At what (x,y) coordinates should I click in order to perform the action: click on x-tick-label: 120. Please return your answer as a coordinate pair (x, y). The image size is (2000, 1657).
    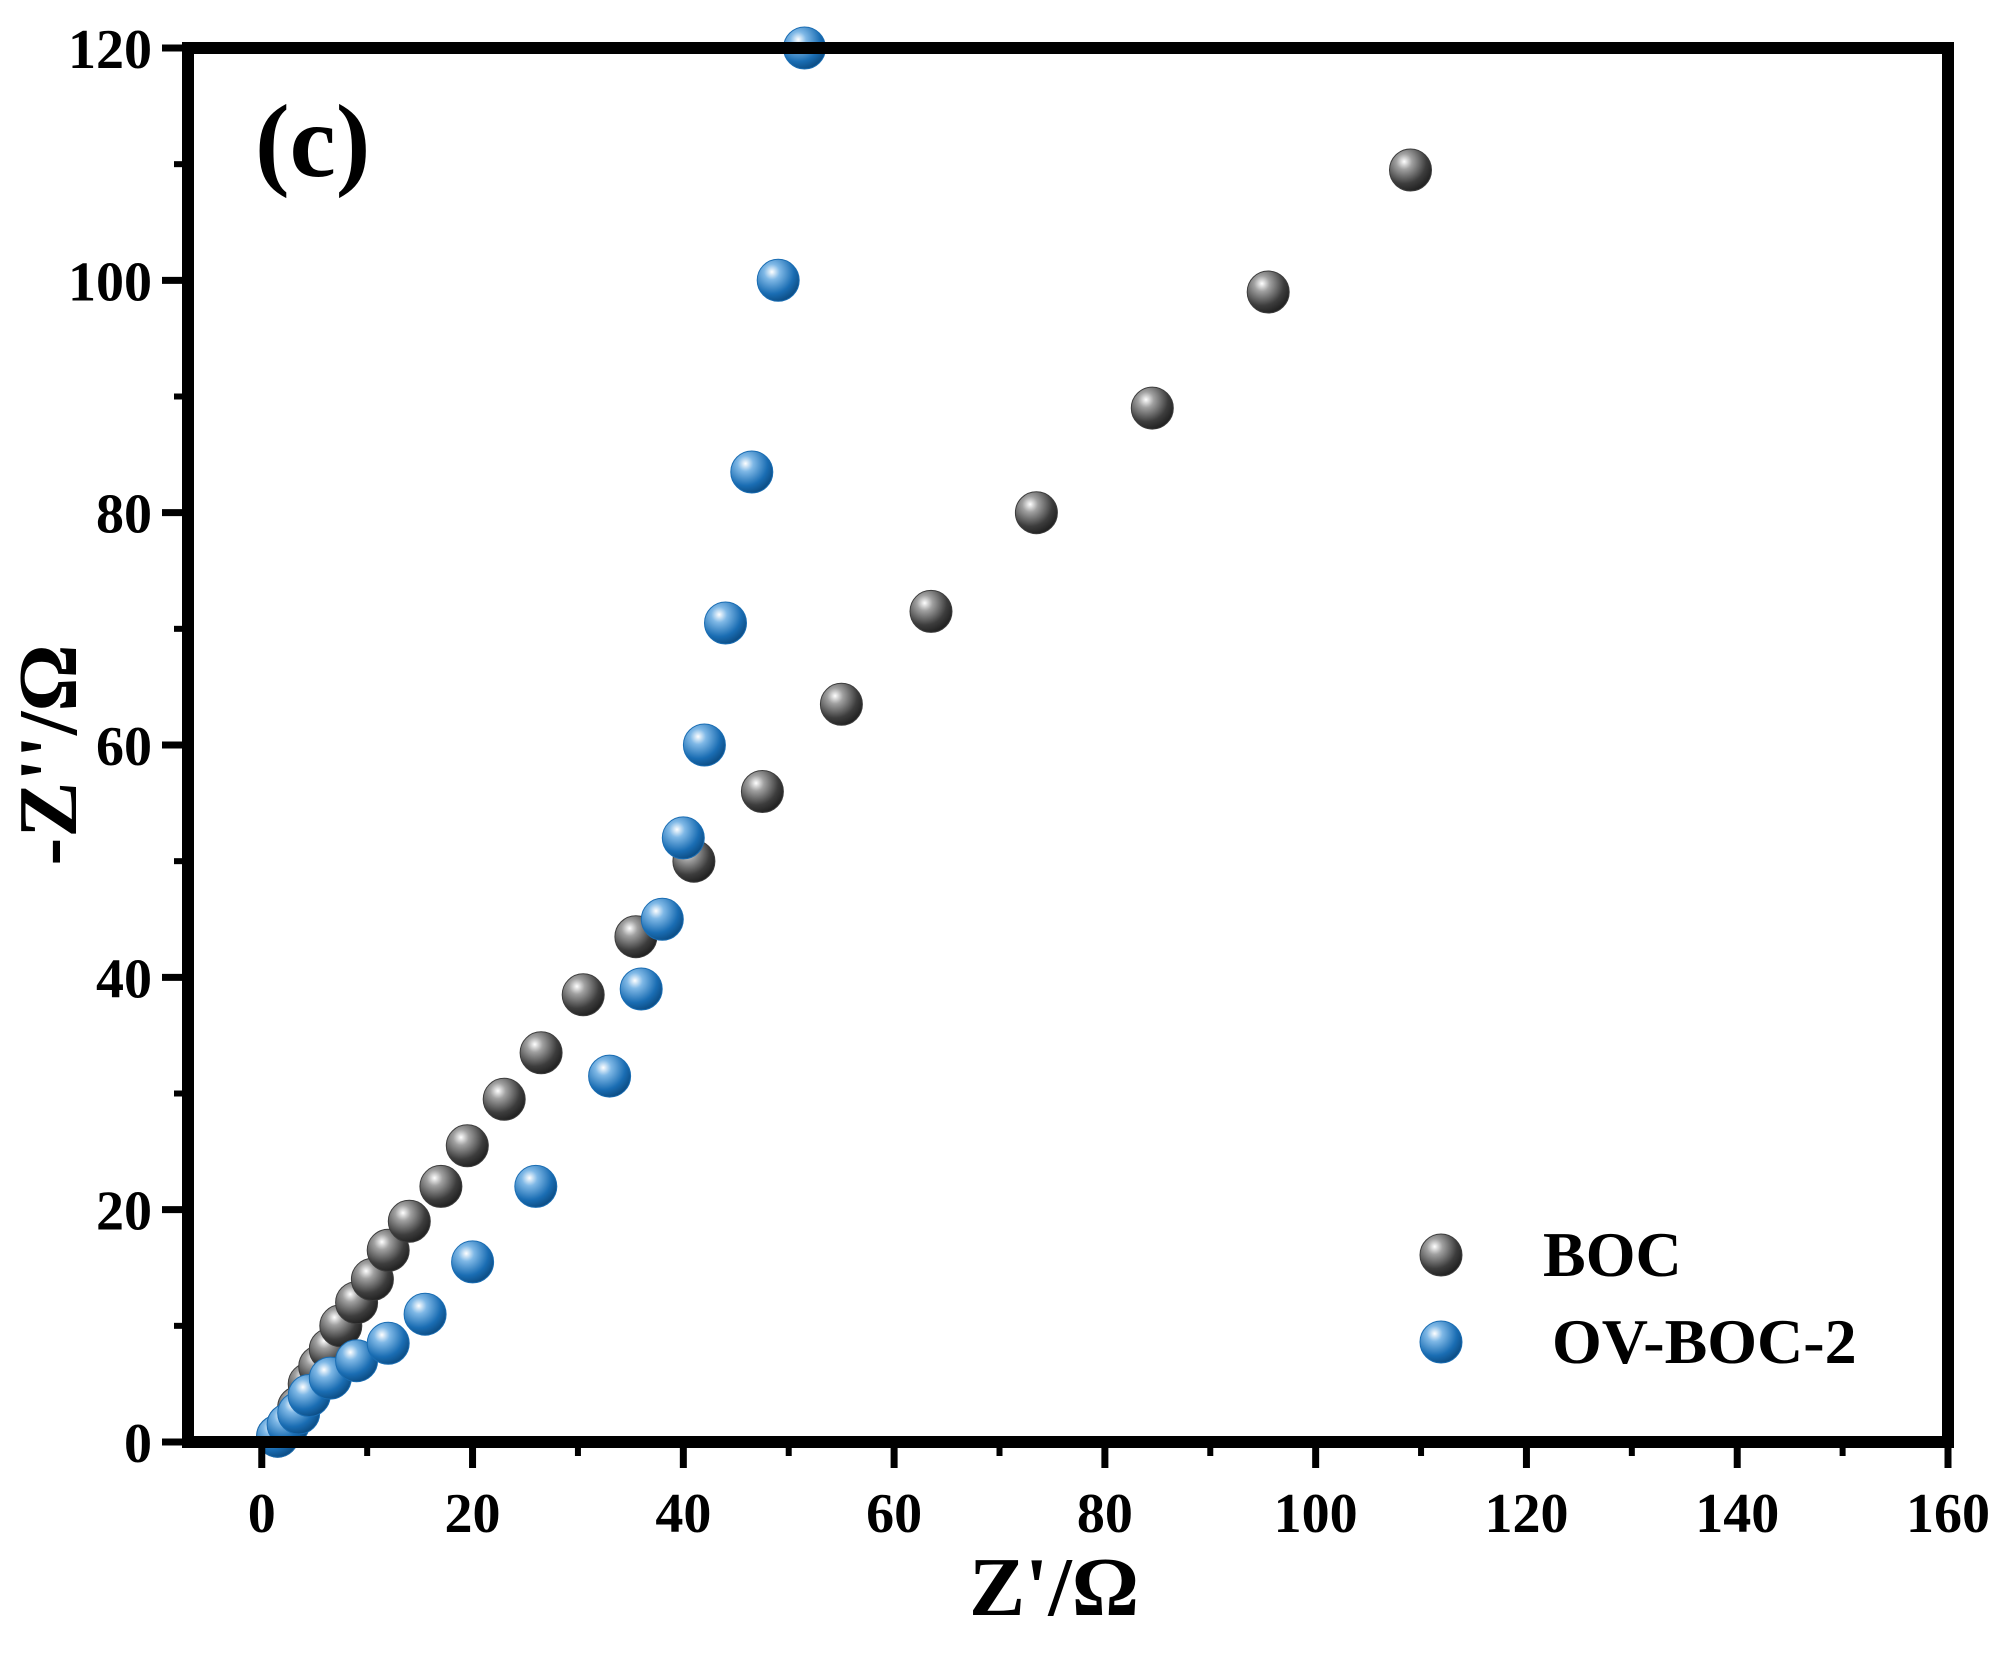
    Looking at the image, I should click on (1526, 1514).